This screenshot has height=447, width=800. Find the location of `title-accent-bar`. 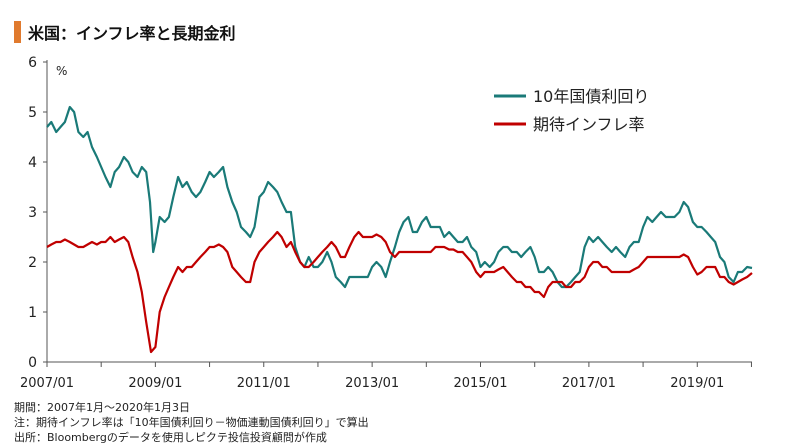

title-accent-bar is located at coordinates (17, 32).